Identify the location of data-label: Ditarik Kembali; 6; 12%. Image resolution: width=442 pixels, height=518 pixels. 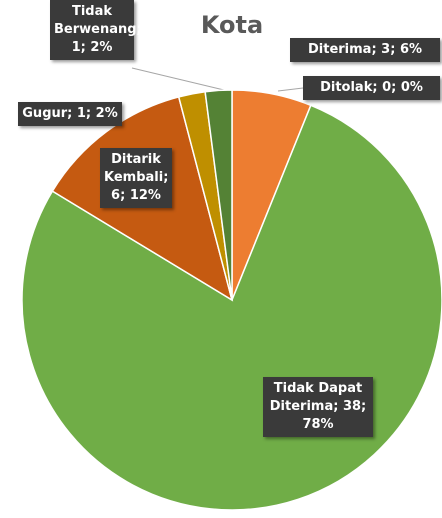
(136, 178).